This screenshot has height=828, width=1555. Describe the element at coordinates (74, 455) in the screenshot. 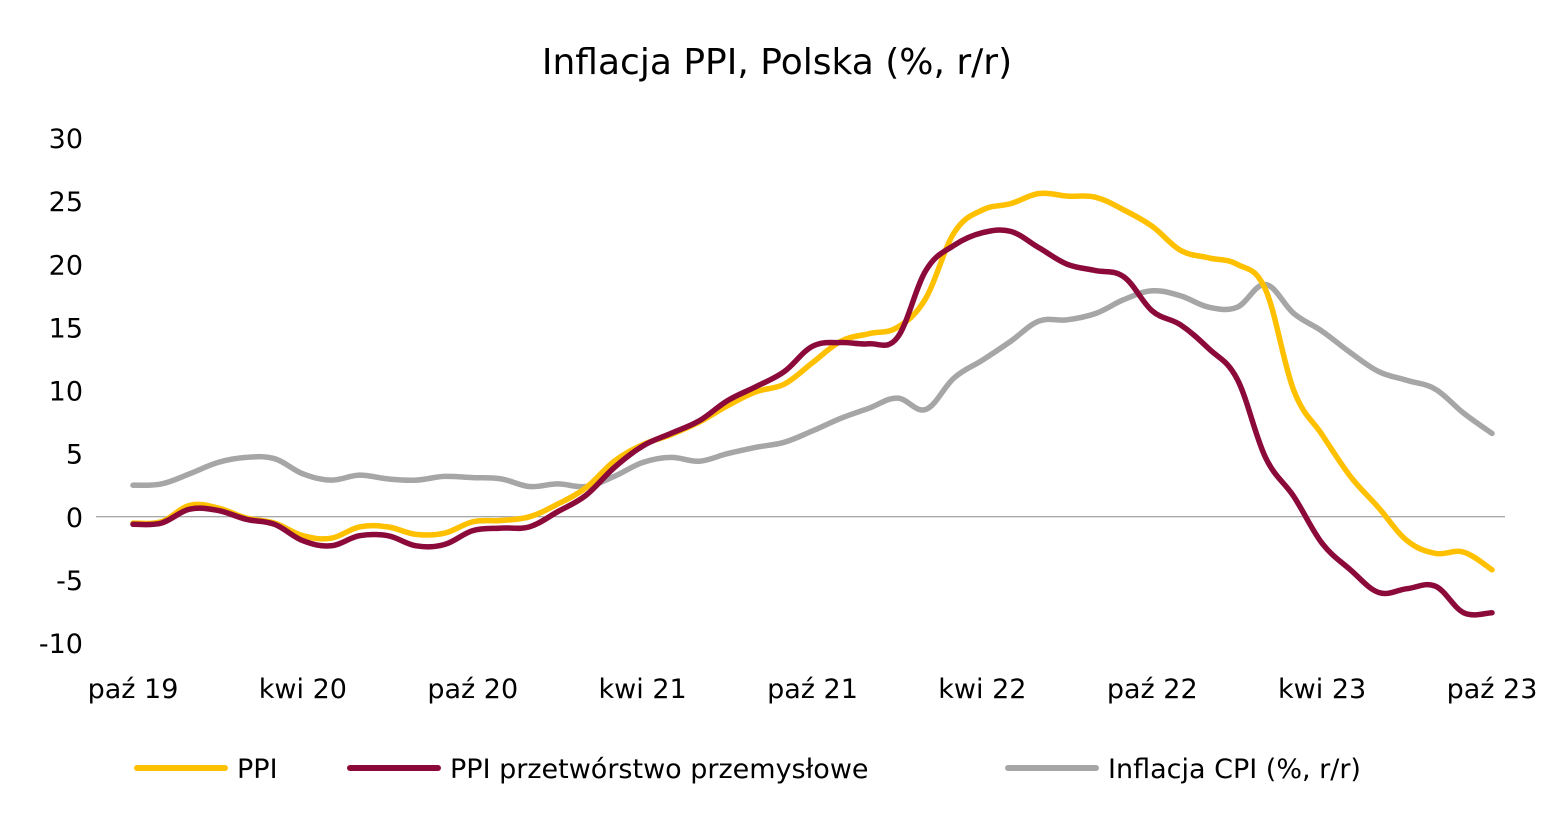

I see `y-tick-label: 5` at that location.